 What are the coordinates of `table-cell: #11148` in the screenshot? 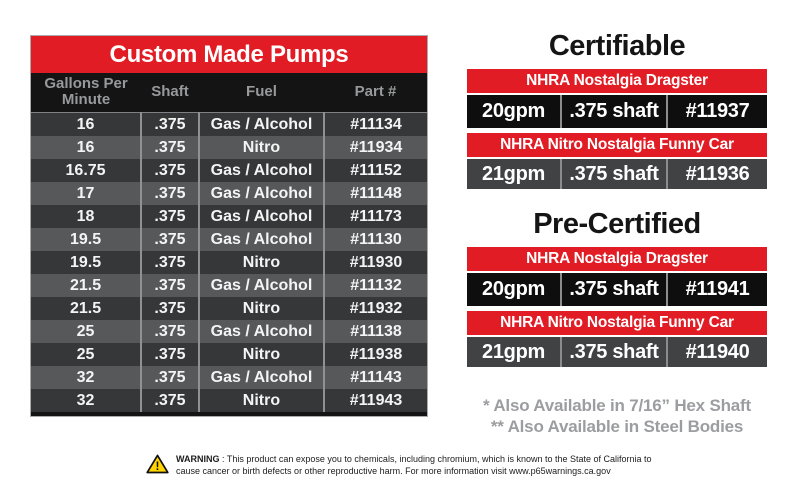 It's located at (375, 193).